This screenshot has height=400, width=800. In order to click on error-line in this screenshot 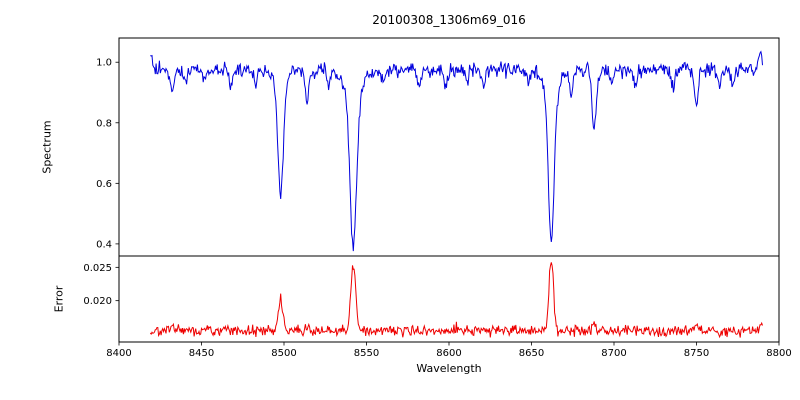, I will do `click(456, 300)`.